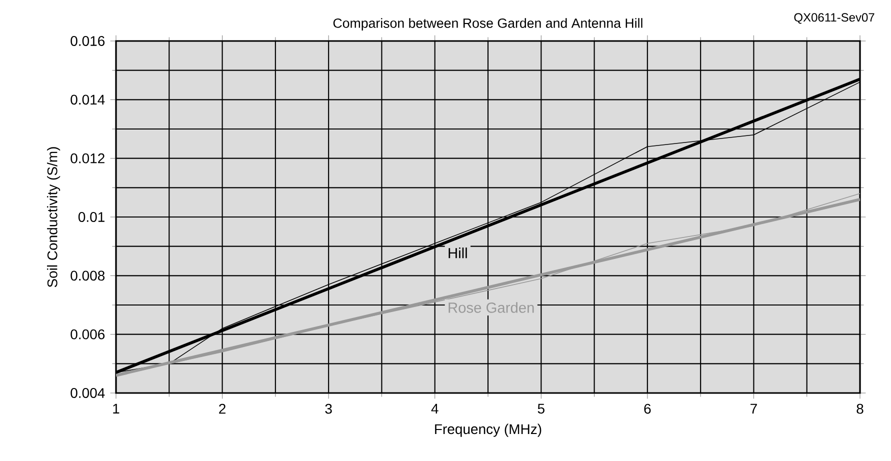  I want to click on text: QX0611-Sev07, so click(834, 18).